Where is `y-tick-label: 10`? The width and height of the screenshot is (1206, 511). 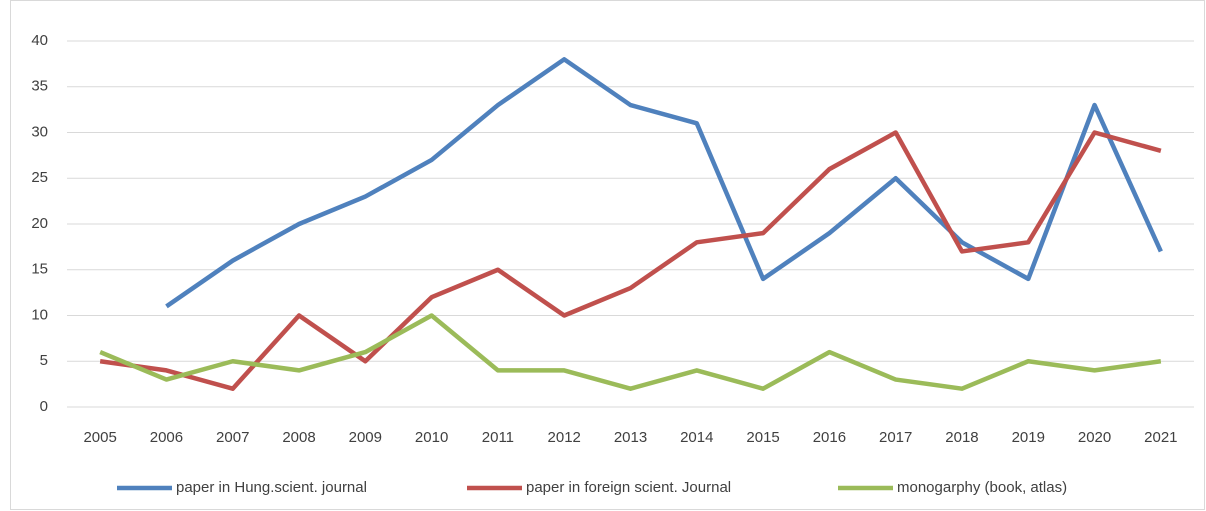
y-tick-label: 10 is located at coordinates (39, 314).